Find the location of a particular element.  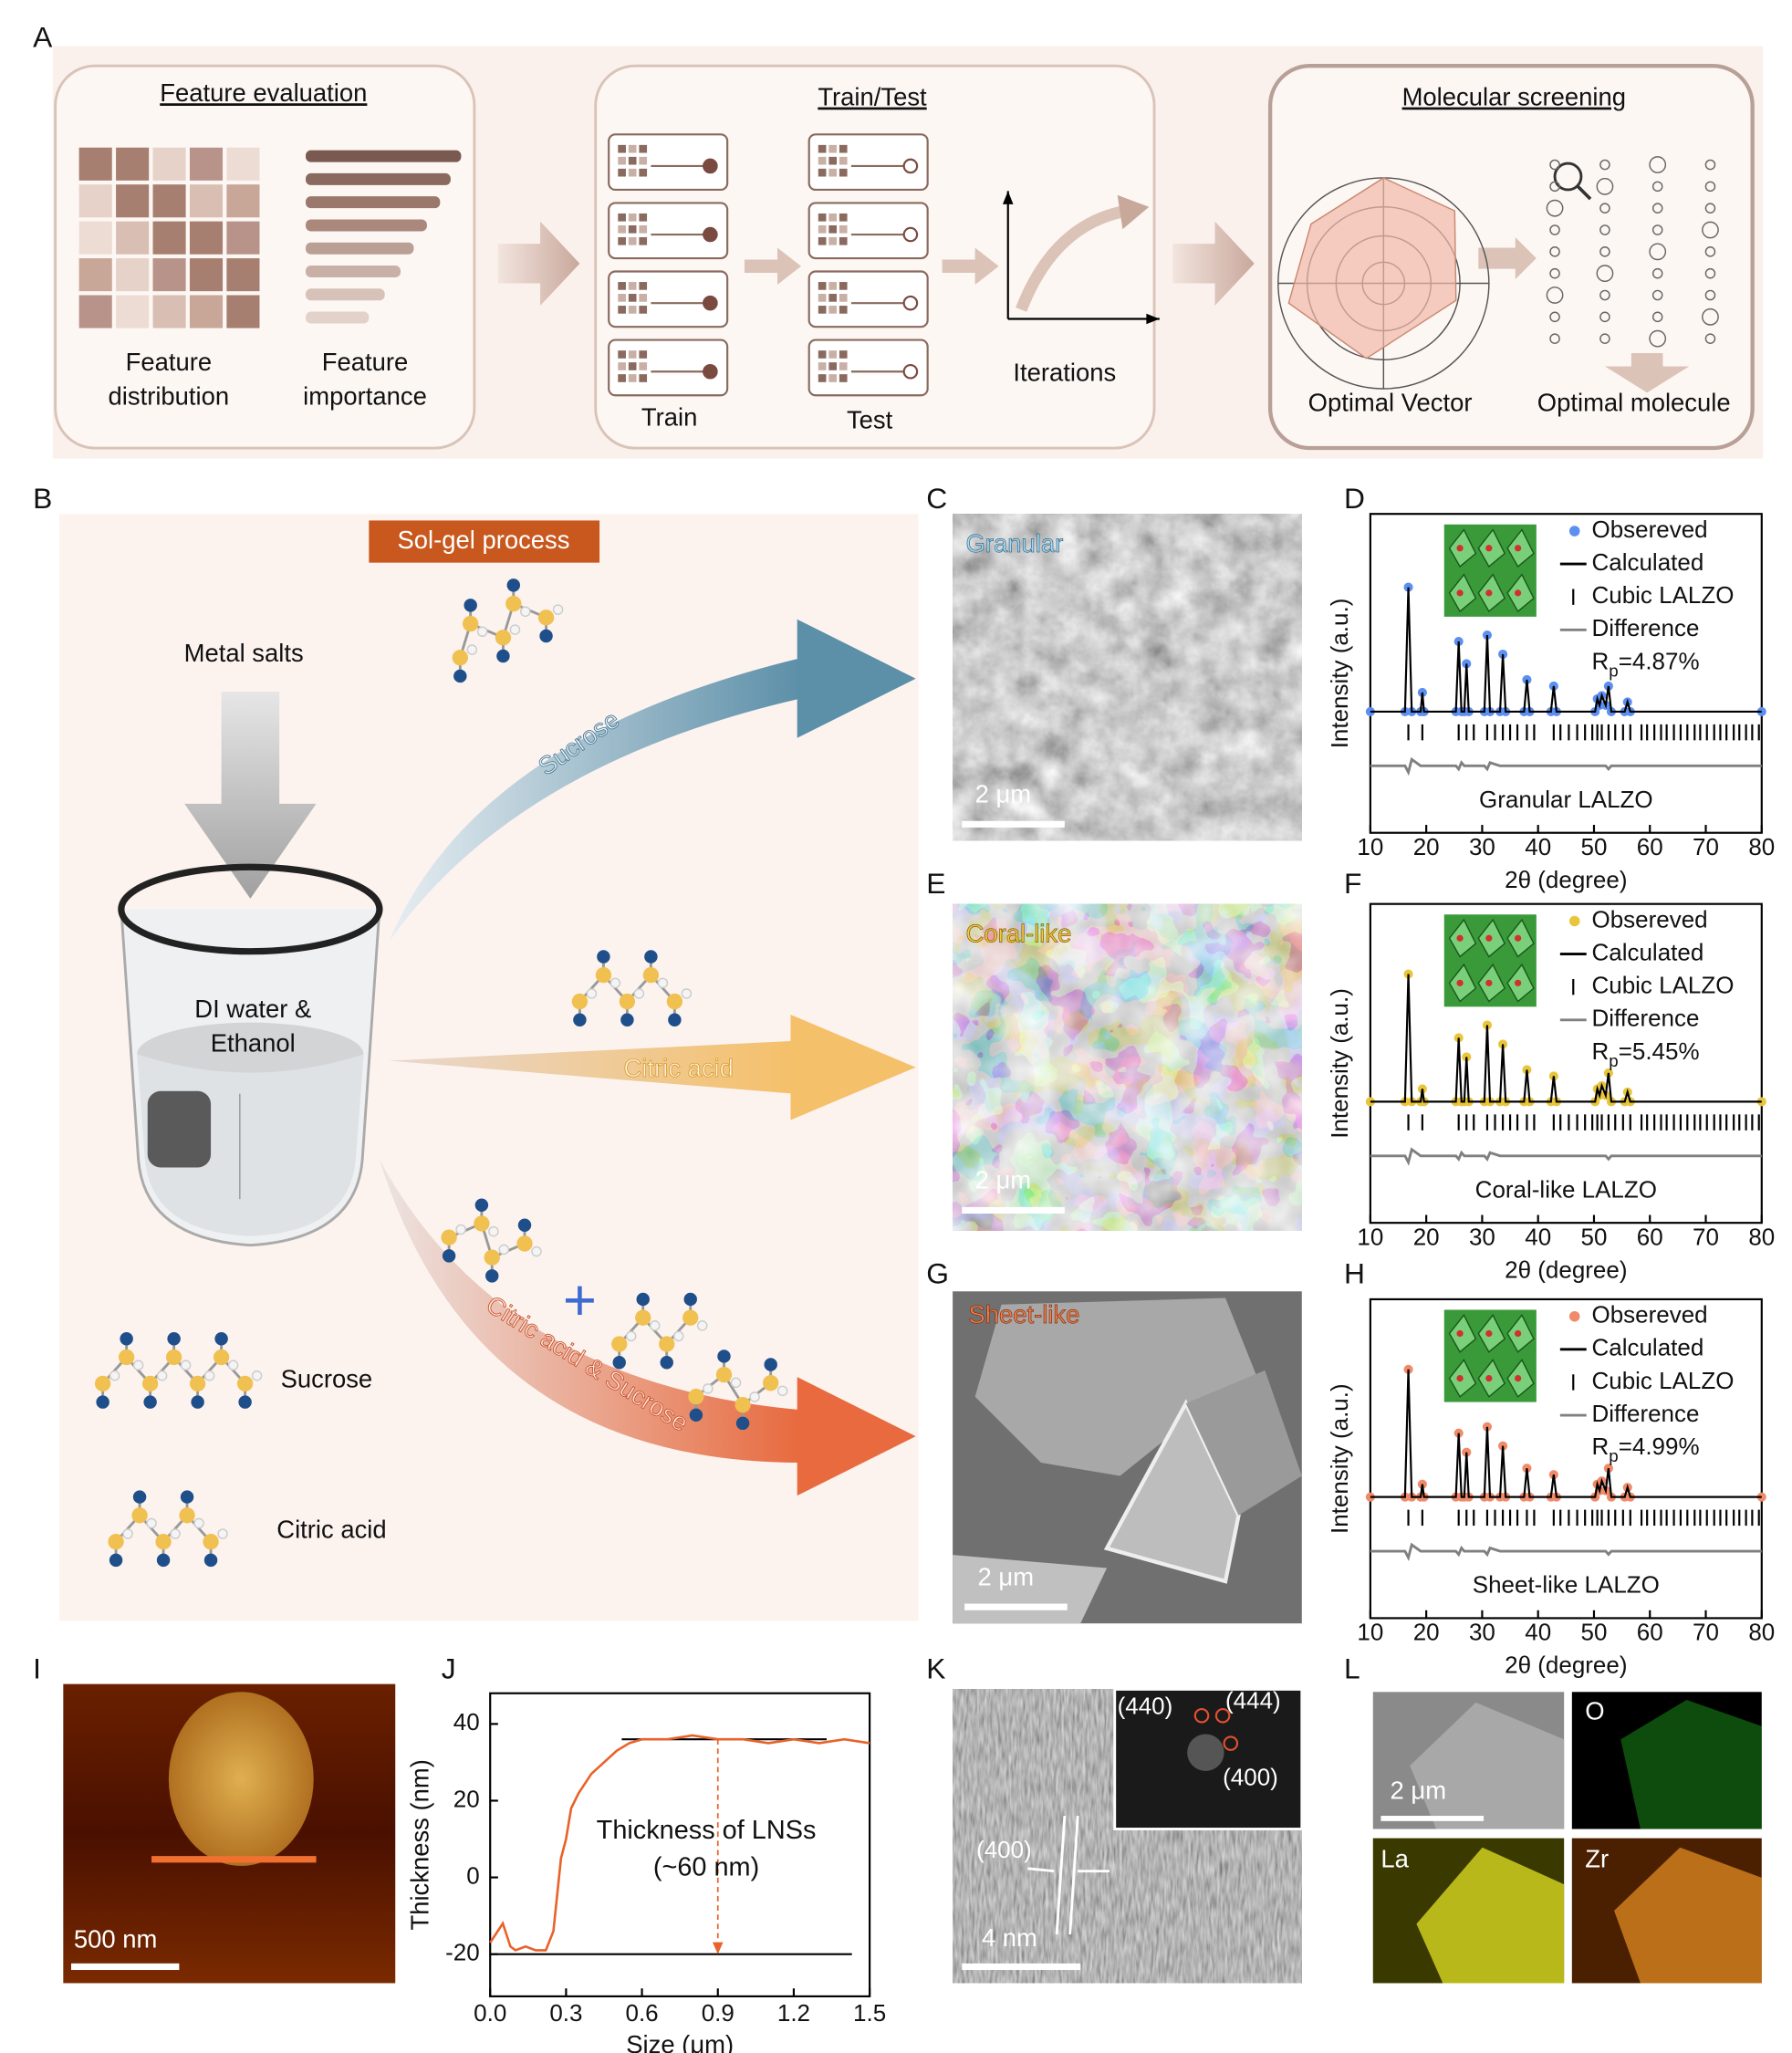

arrowhead is located at coordinates (718, 1948).